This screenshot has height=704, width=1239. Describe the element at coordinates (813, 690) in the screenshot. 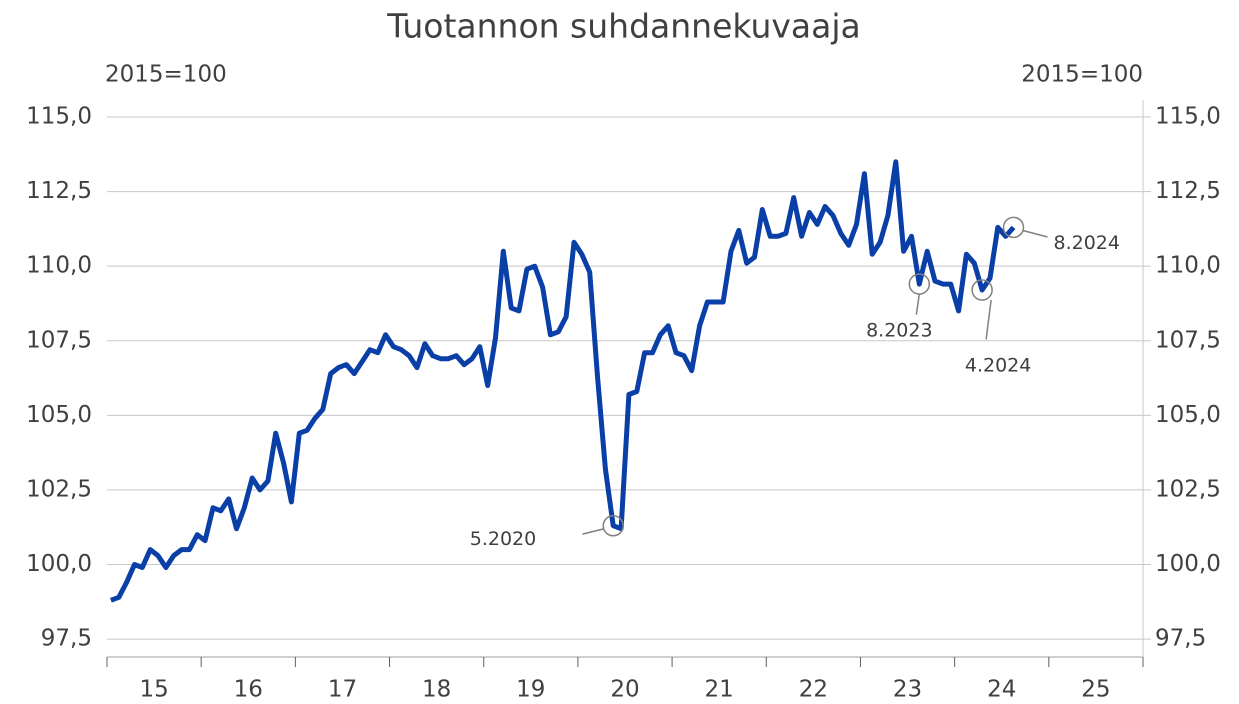

I see `x-tick-label: 22` at that location.